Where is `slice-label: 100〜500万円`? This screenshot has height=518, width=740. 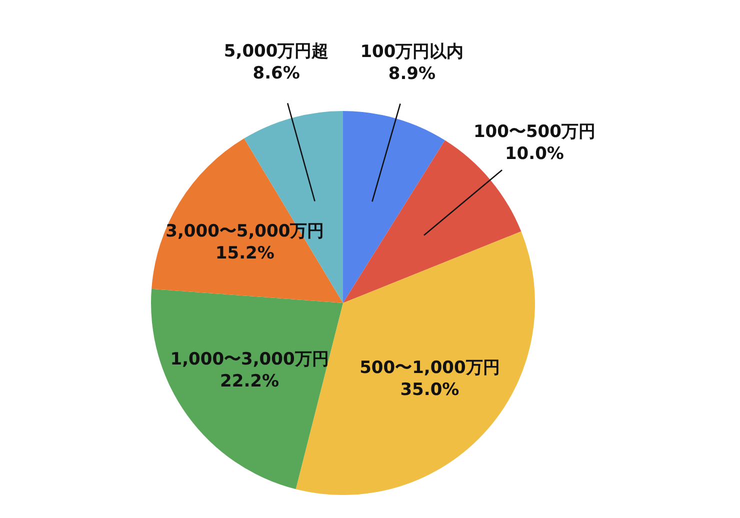 slice-label: 100〜500万円 is located at coordinates (534, 132).